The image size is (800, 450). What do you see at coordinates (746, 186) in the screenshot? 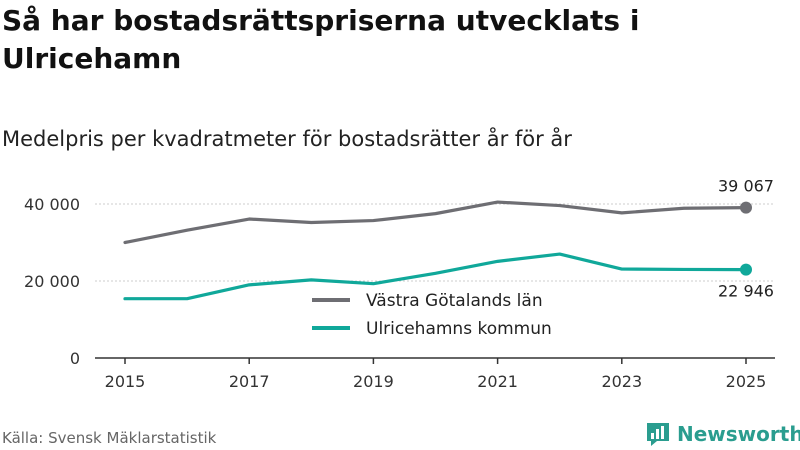
I see `end-label-0: 39 067` at bounding box center [746, 186].